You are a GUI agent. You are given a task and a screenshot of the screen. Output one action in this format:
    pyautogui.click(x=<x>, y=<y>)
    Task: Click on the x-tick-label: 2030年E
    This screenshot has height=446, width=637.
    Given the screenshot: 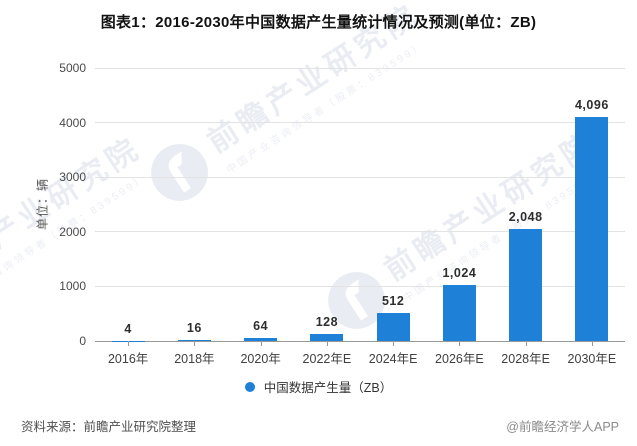 What is the action you would take?
    pyautogui.click(x=592, y=359)
    